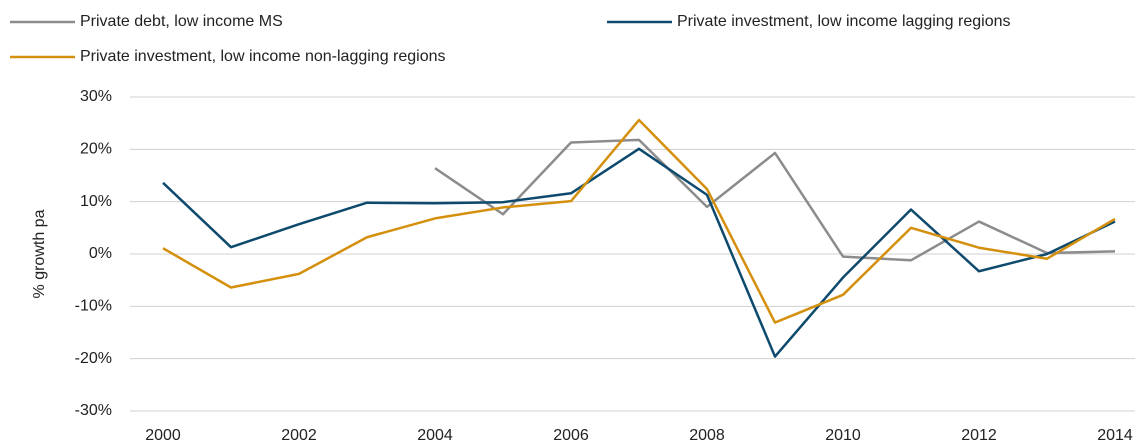  Describe the element at coordinates (39, 253) in the screenshot. I see `y-axis-label: % growth pa` at that location.